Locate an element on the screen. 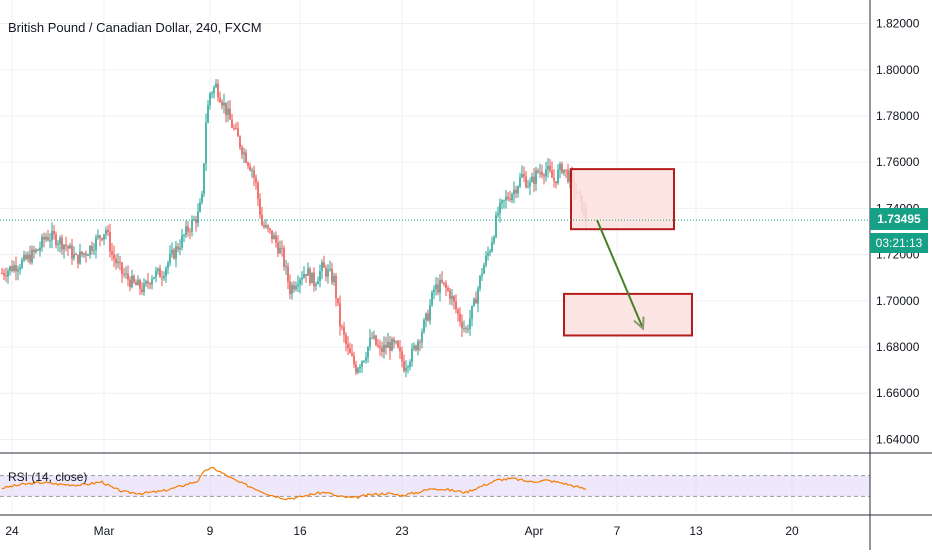 Image resolution: width=932 pixels, height=555 pixels. x-tick-label: 9 is located at coordinates (210, 531).